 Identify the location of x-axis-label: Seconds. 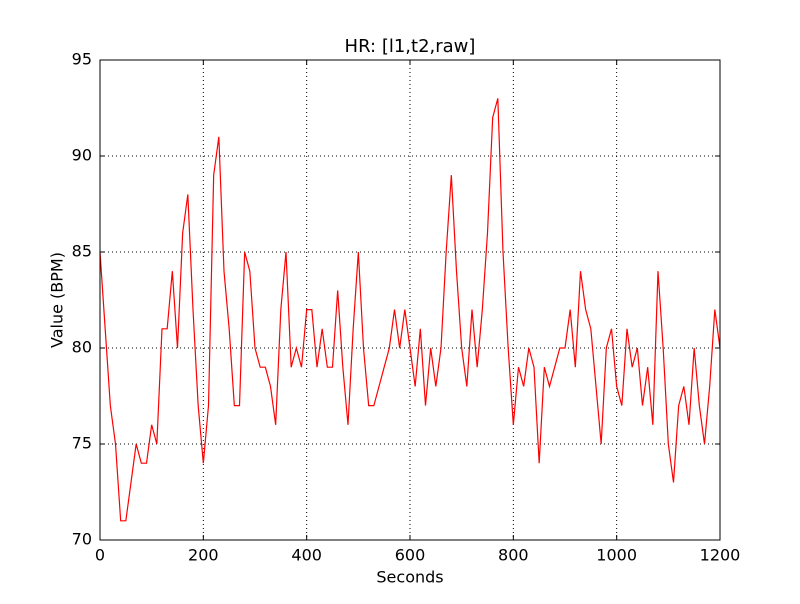
(409, 577).